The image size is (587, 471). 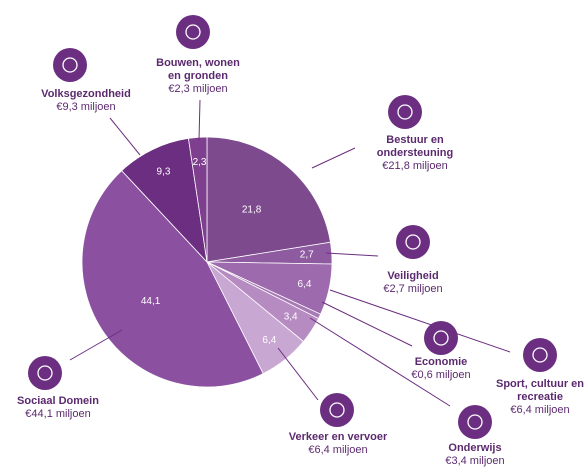 I want to click on callout-name: Volksgezondheid, so click(x=86, y=94).